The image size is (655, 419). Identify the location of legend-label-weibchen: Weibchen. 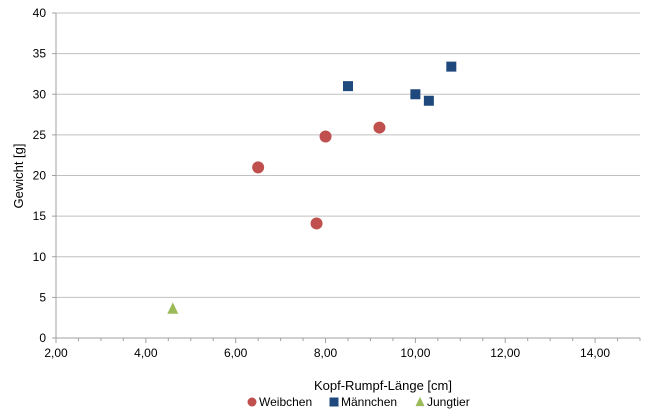
(285, 402).